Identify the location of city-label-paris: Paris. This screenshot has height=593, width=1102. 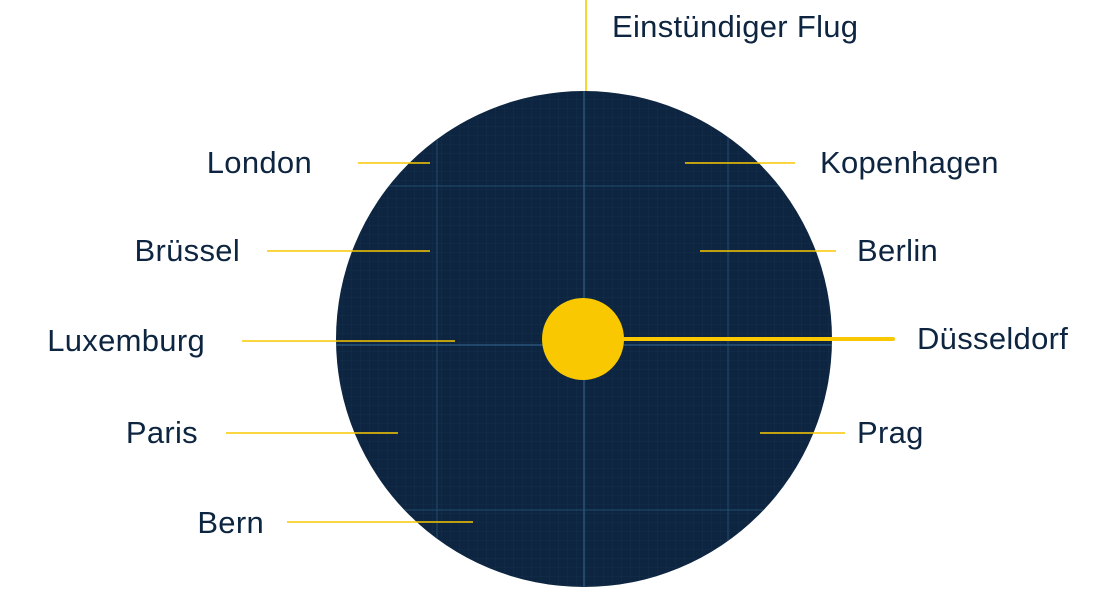
(161, 432).